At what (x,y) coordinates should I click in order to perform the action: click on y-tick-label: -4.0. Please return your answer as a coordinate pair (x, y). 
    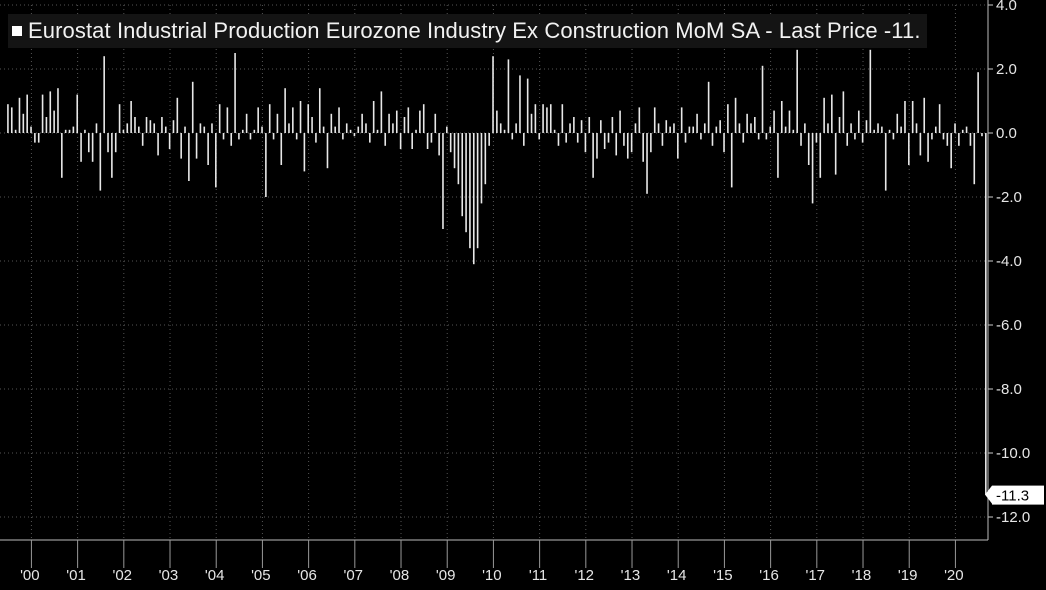
    Looking at the image, I should click on (1009, 261).